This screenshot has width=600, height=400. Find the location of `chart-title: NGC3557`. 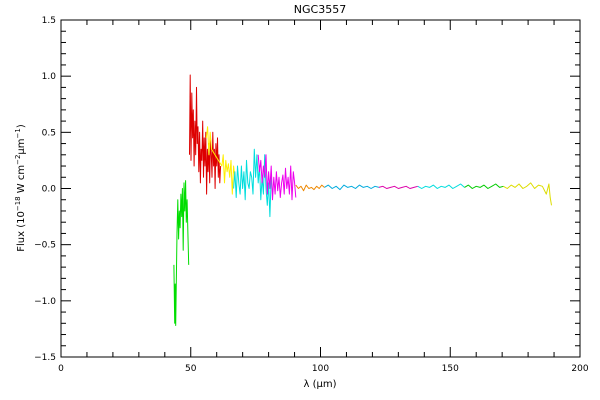

chart-title: NGC3557 is located at coordinates (320, 9).